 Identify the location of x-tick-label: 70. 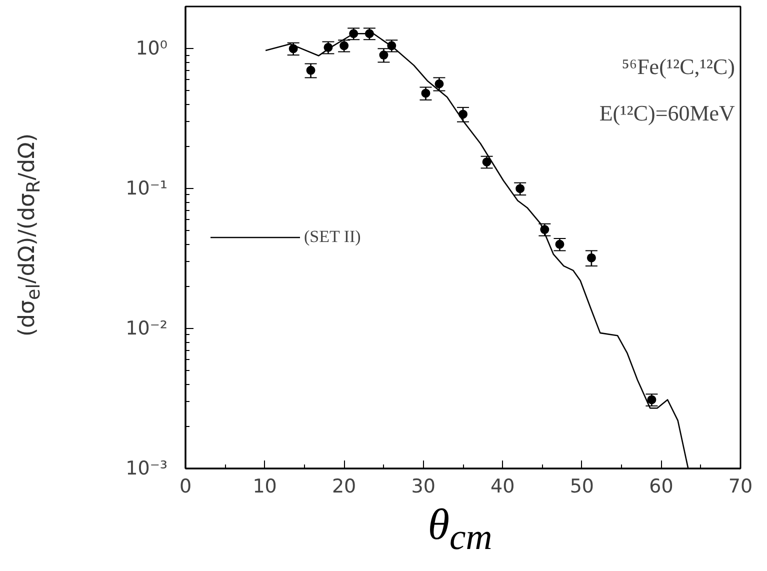
(740, 487).